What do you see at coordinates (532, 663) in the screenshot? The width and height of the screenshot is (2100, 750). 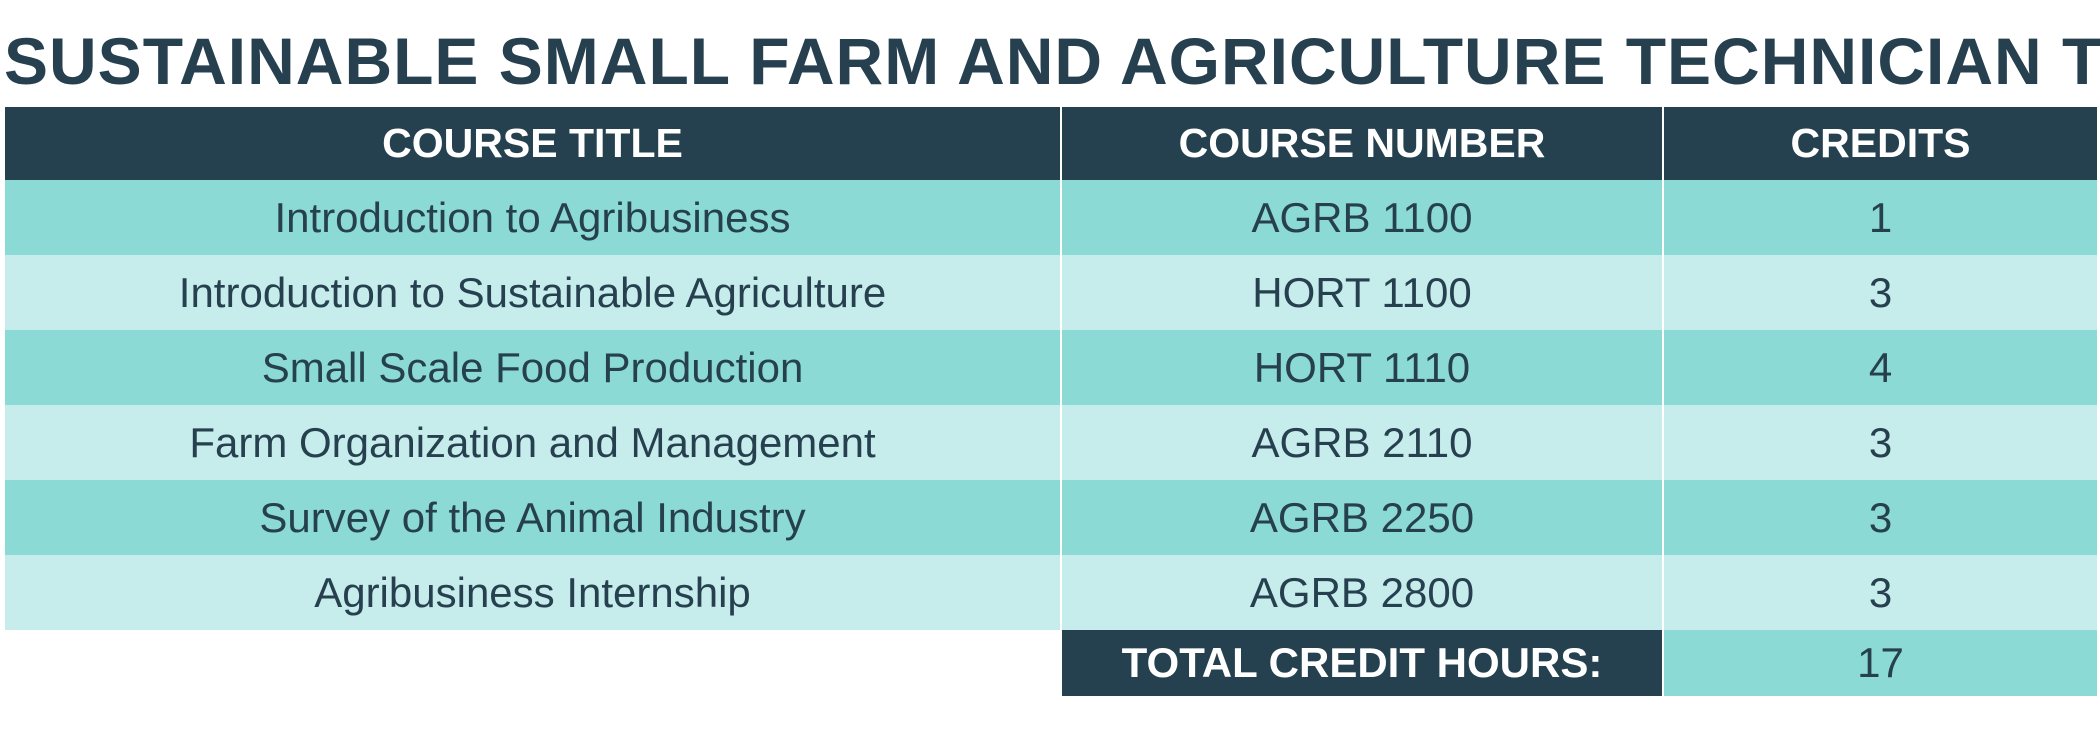 I see `total-row-spacer` at bounding box center [532, 663].